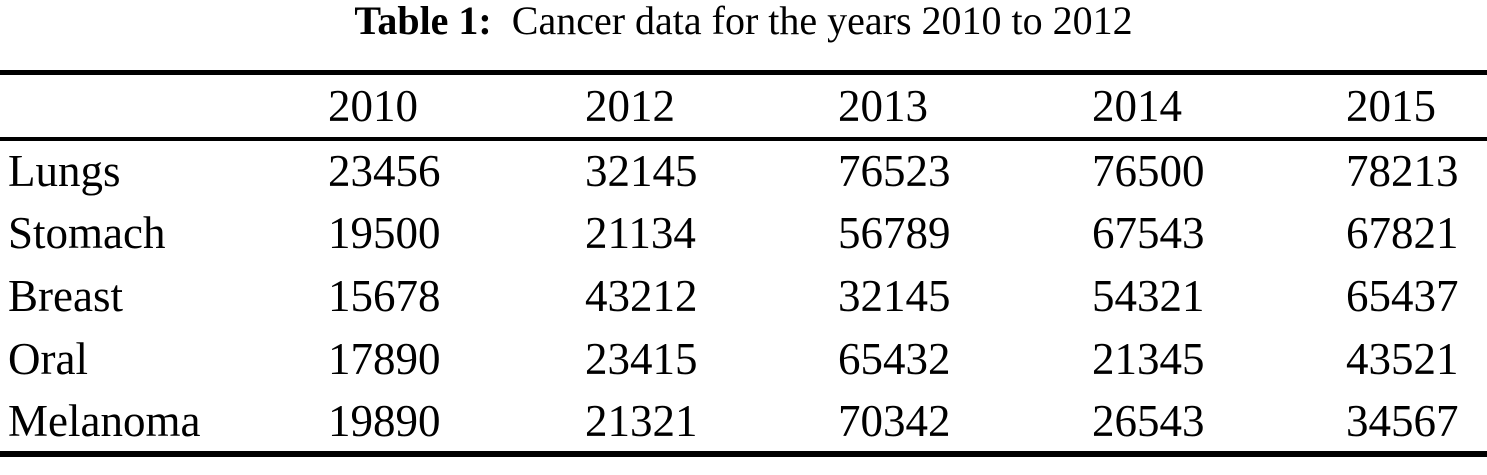  Describe the element at coordinates (65, 296) in the screenshot. I see `row-label: Breast` at that location.